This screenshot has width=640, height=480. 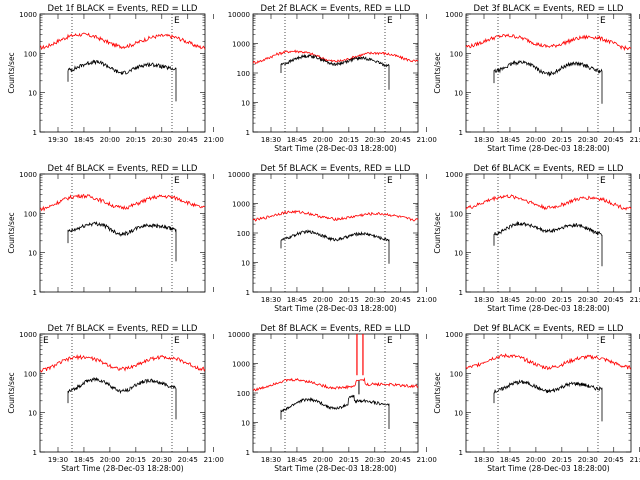 I want to click on x-tick-label: 19:30, so click(x=58, y=460).